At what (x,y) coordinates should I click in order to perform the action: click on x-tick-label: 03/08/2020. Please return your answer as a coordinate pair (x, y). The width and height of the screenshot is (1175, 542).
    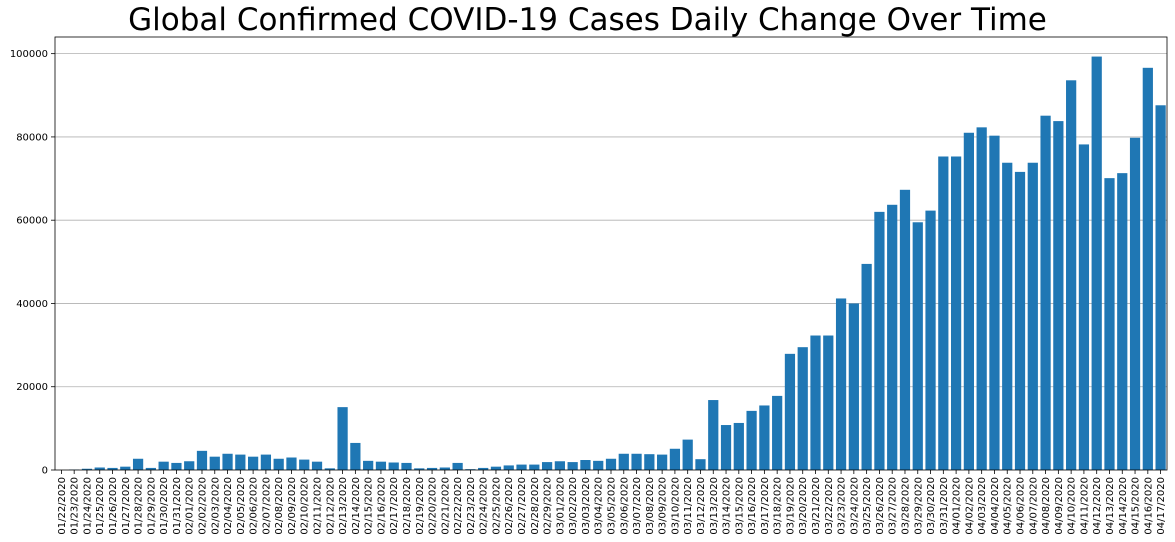
    Looking at the image, I should click on (650, 506).